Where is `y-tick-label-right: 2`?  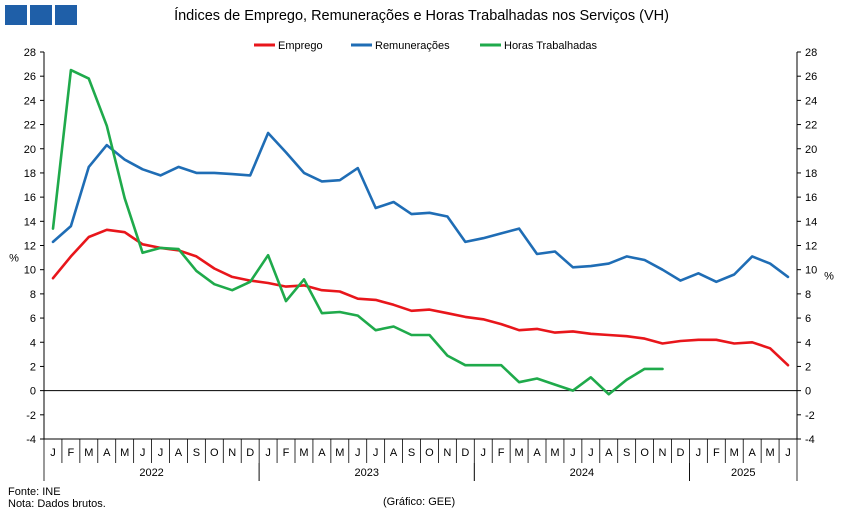 y-tick-label-right: 2 is located at coordinates (808, 367).